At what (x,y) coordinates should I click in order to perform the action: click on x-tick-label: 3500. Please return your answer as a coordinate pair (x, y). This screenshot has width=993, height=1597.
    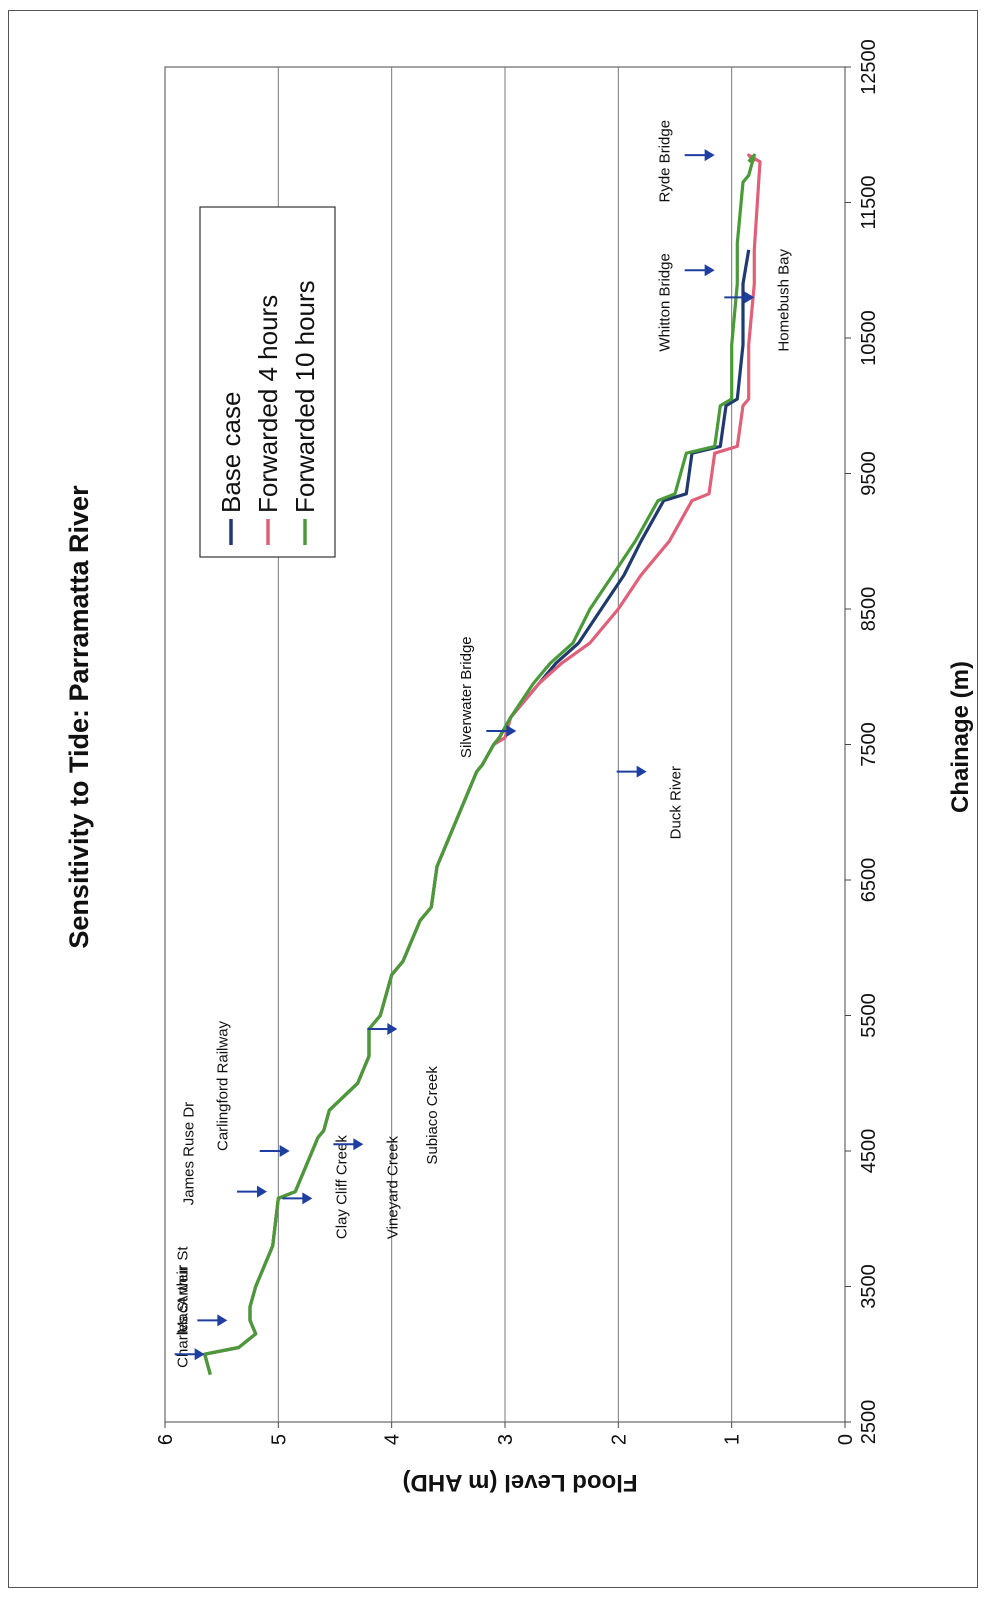
    Looking at the image, I should click on (869, 1286).